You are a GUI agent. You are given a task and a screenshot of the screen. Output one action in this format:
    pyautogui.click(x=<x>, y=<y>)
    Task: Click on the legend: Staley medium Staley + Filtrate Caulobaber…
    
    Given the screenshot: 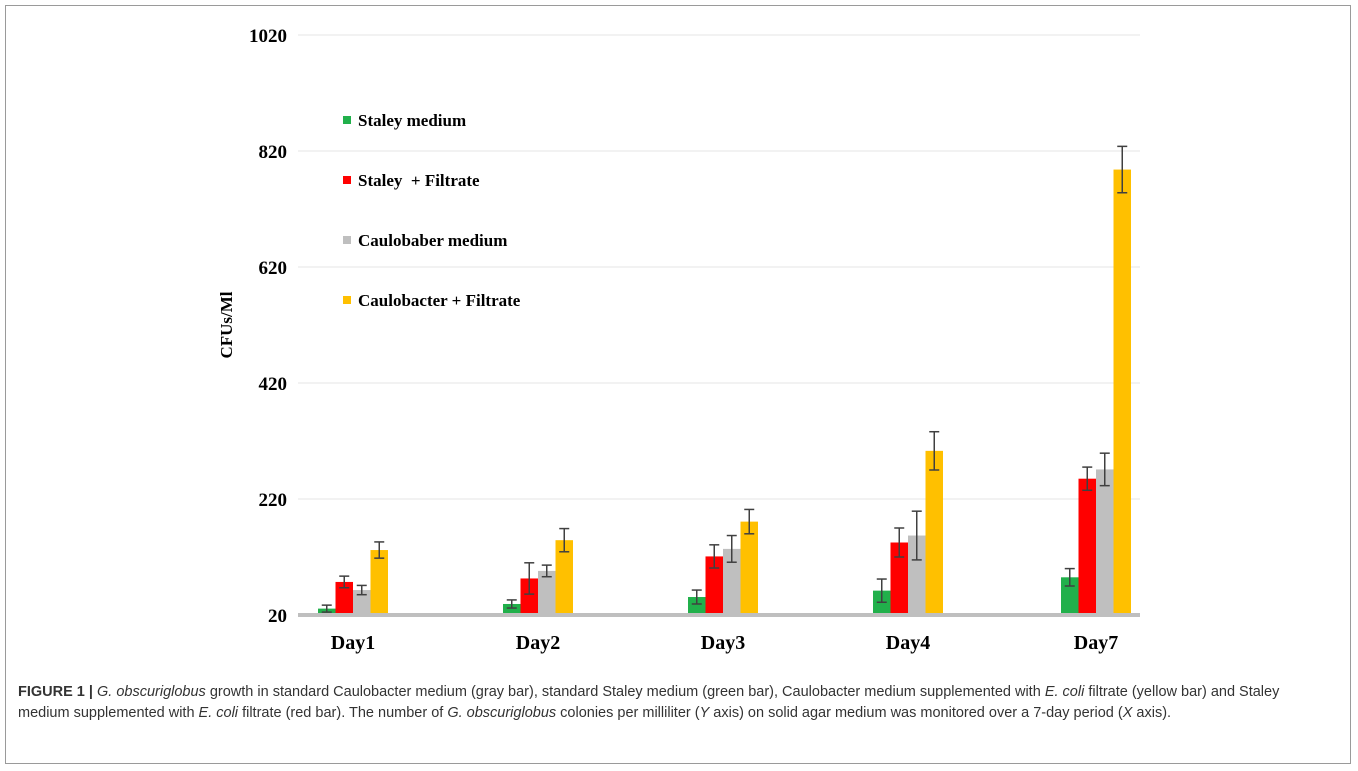 What is the action you would take?
    pyautogui.click(x=432, y=210)
    